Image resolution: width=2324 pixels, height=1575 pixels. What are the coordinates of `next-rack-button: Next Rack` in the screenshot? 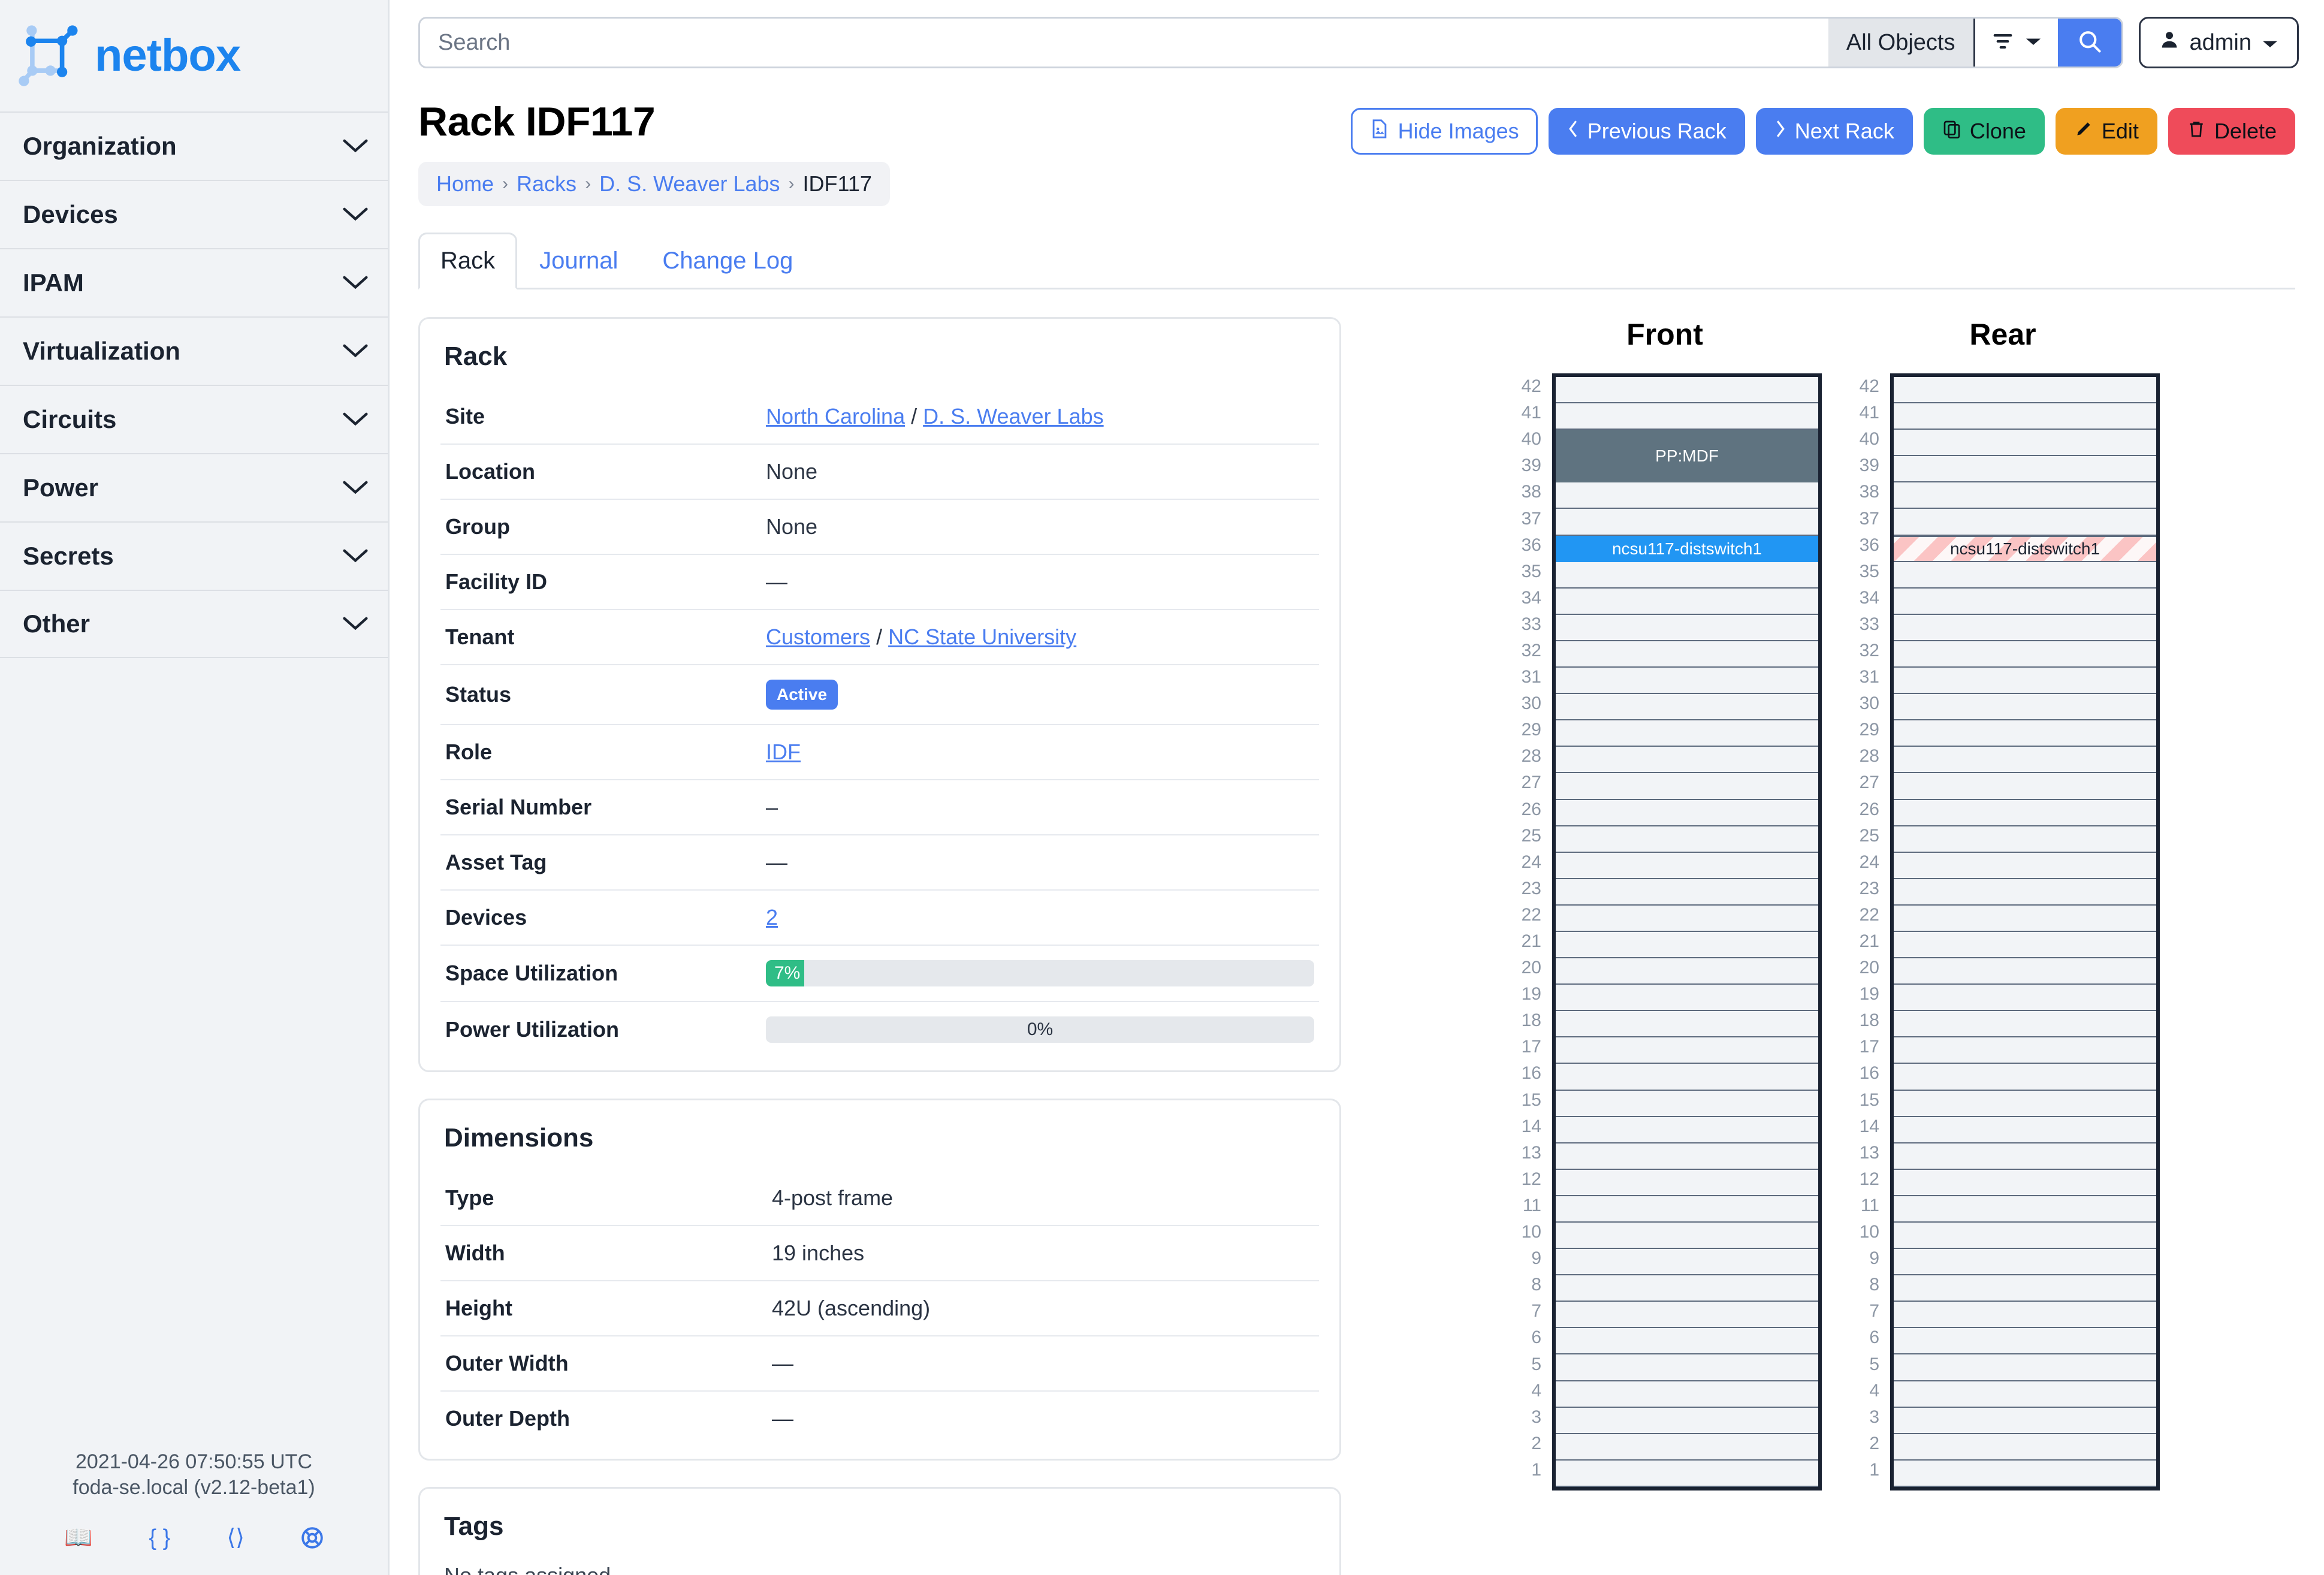 It's located at (1834, 131).